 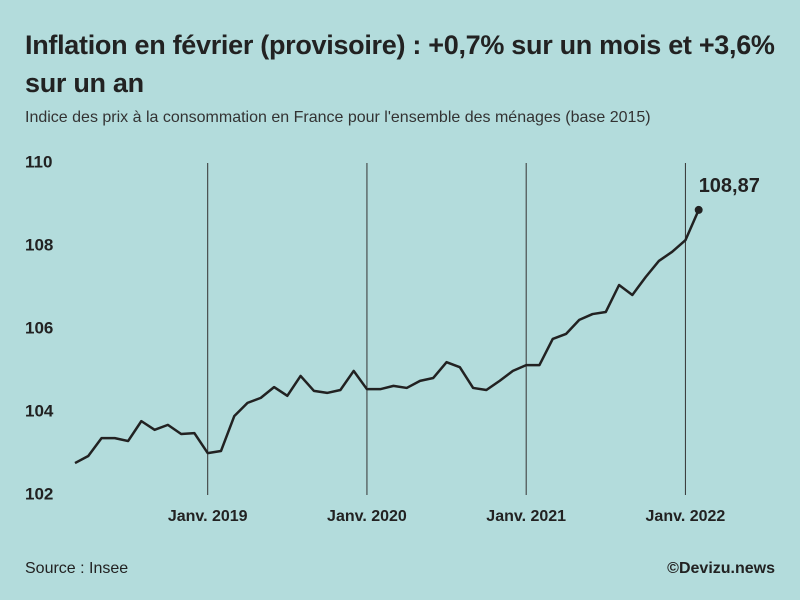 What do you see at coordinates (729, 186) in the screenshot?
I see `data-label: 108,87` at bounding box center [729, 186].